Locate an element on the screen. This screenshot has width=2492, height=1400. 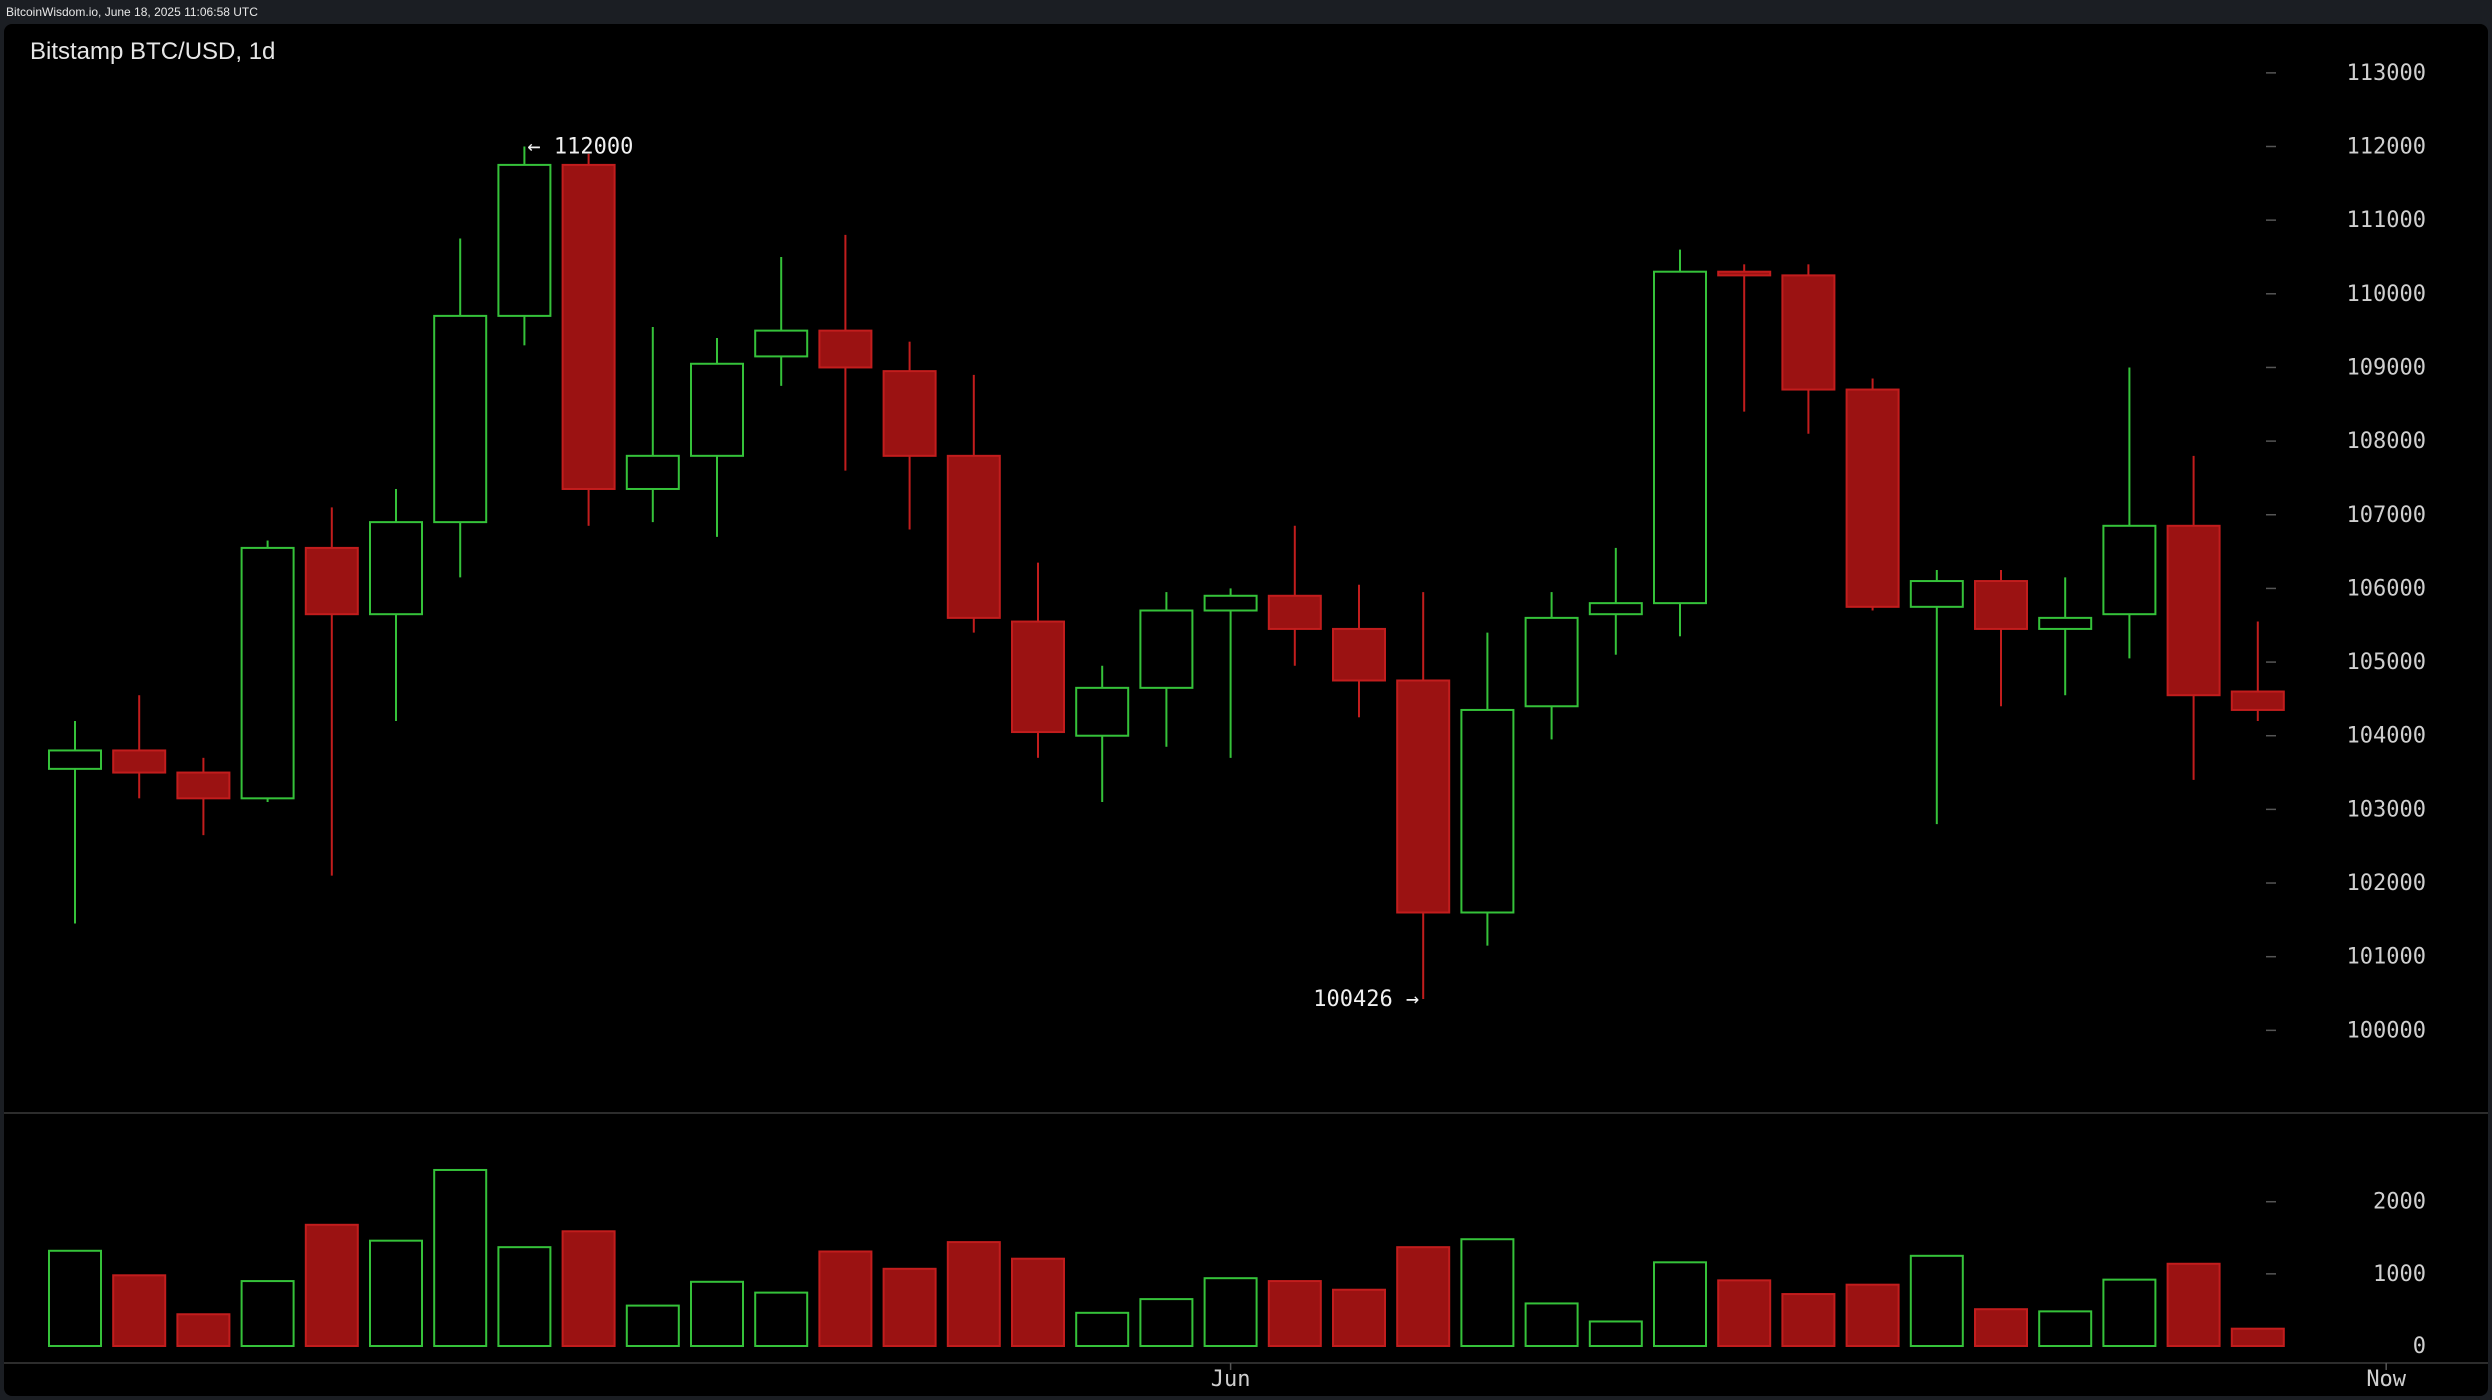
volume-tick-label: 2000 is located at coordinates (2399, 1202).